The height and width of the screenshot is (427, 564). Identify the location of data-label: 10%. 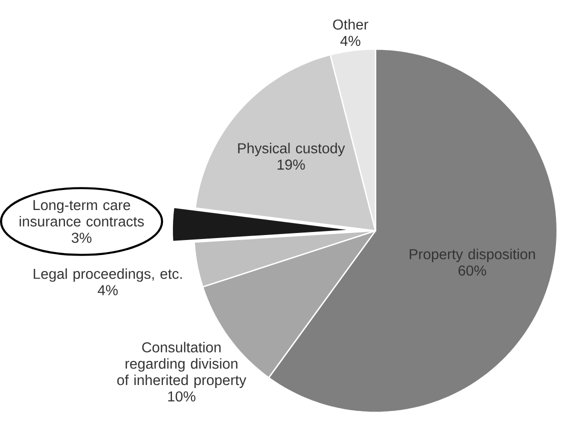
(182, 396).